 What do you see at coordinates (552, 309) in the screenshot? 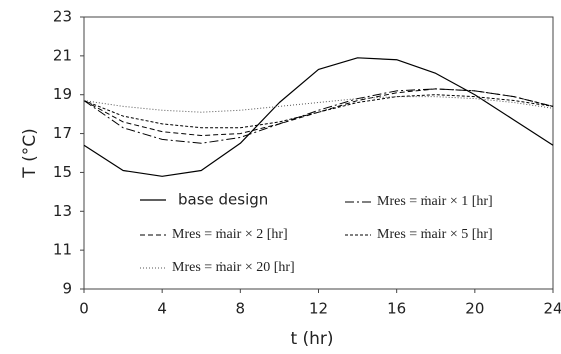
I see `x-tick-label: 24` at bounding box center [552, 309].